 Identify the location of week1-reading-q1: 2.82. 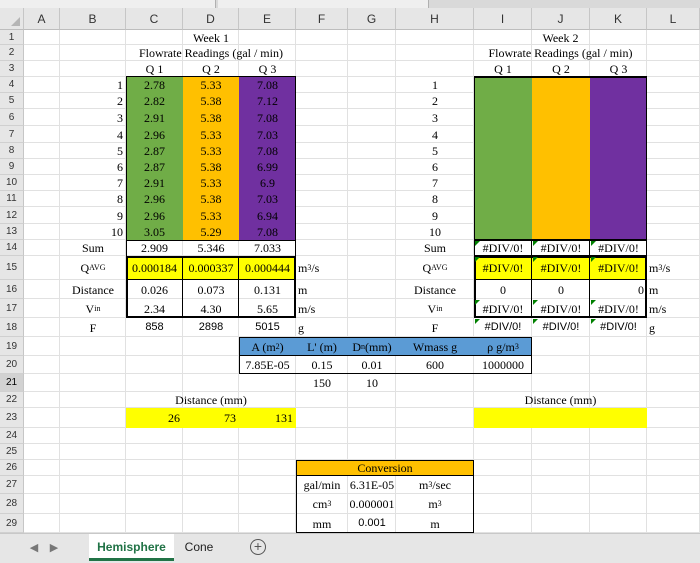
(154, 101).